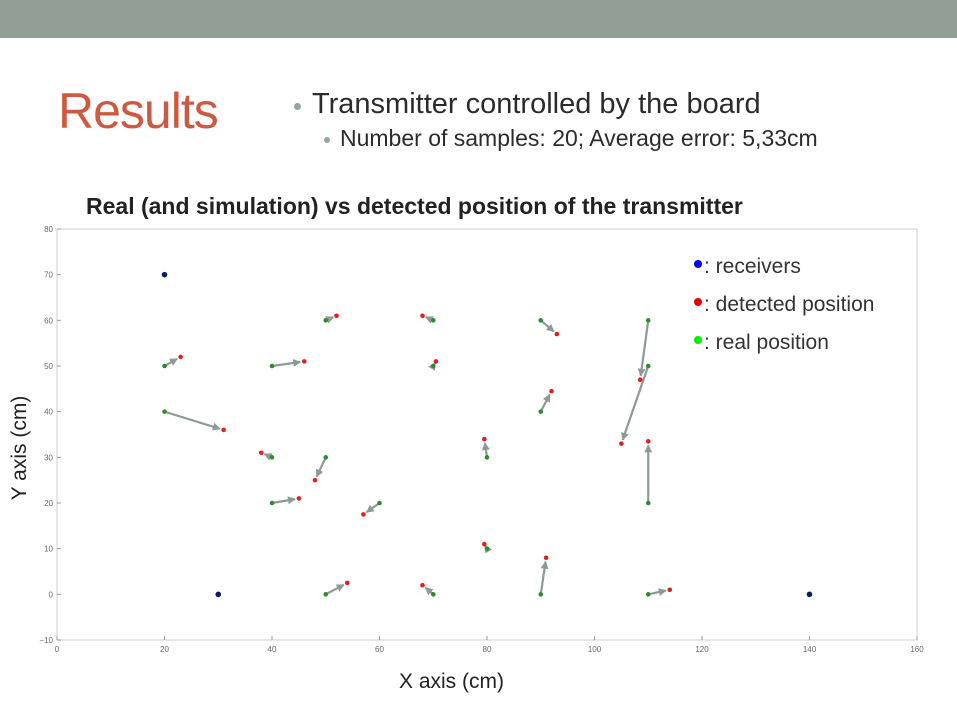 The width and height of the screenshot is (957, 718). What do you see at coordinates (698, 302) in the screenshot?
I see `legend-dot-detected` at bounding box center [698, 302].